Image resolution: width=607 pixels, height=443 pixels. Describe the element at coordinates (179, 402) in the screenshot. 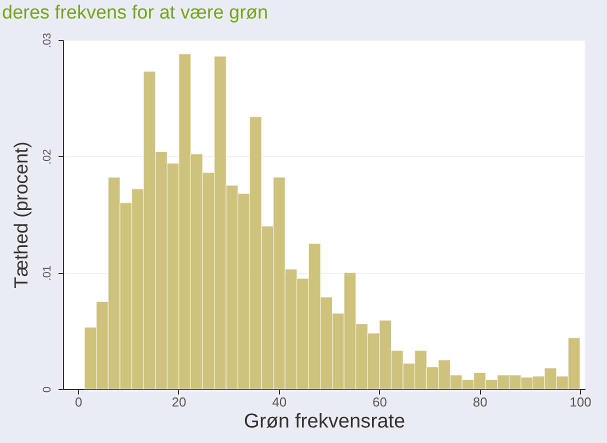

I see `x-tick-label: 20` at that location.